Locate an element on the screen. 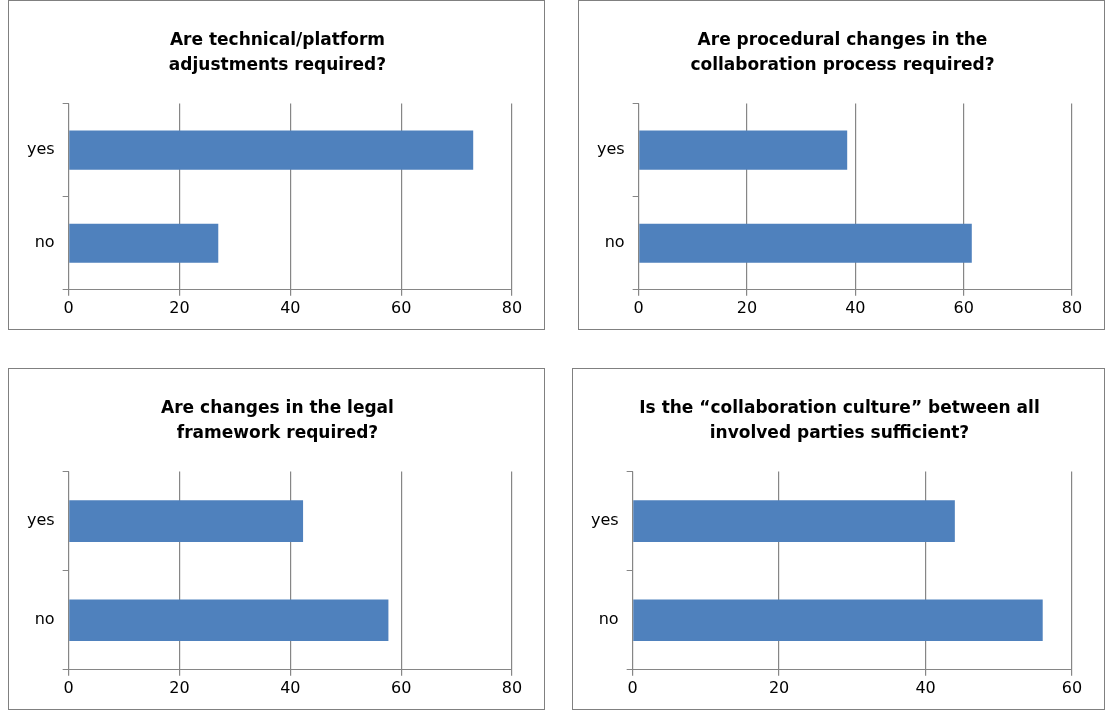 The image size is (1105, 710). chart-title: Are technical/platform adjustments required? is located at coordinates (277, 52).